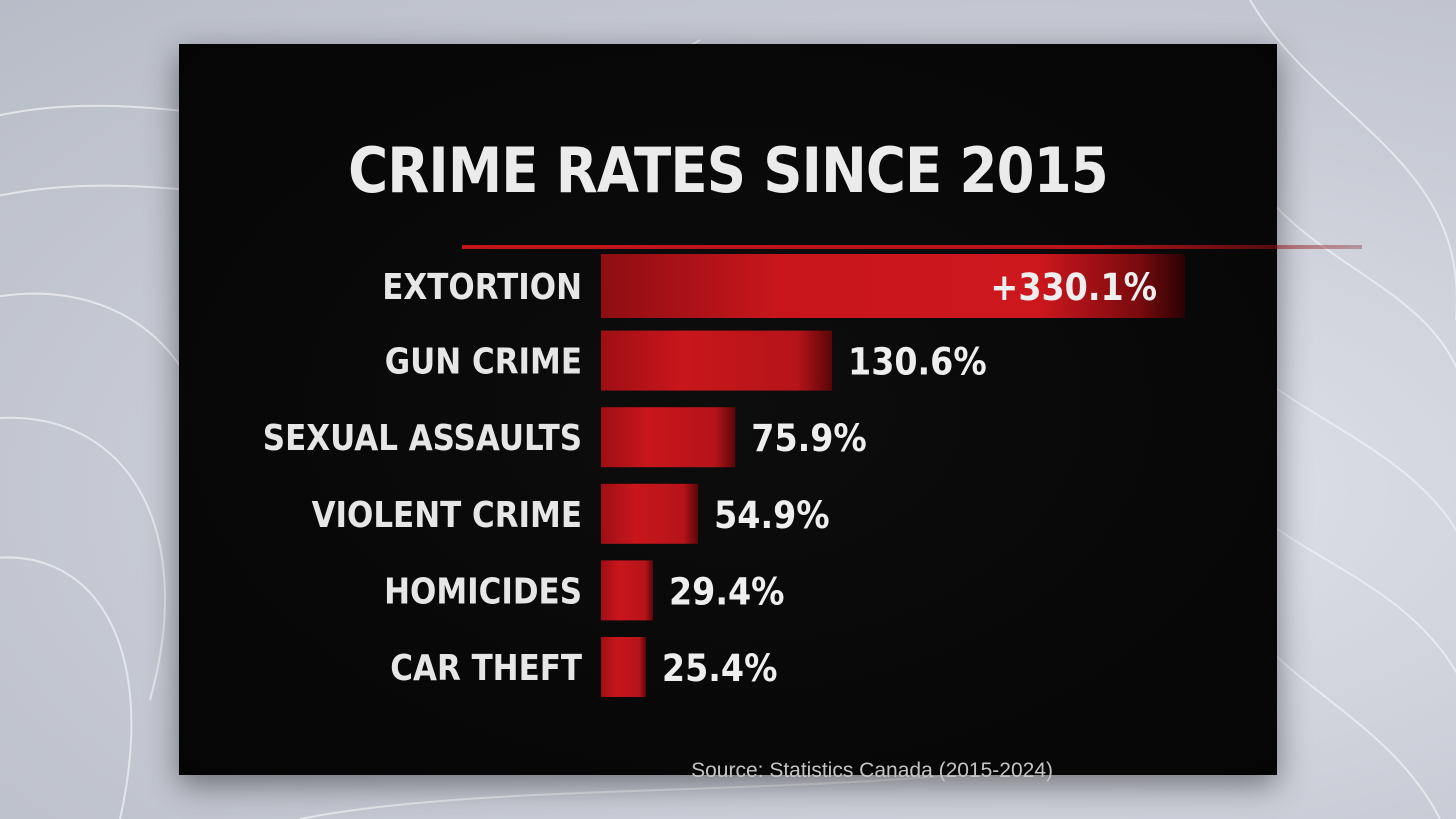  I want to click on bar-homicides, so click(627, 590).